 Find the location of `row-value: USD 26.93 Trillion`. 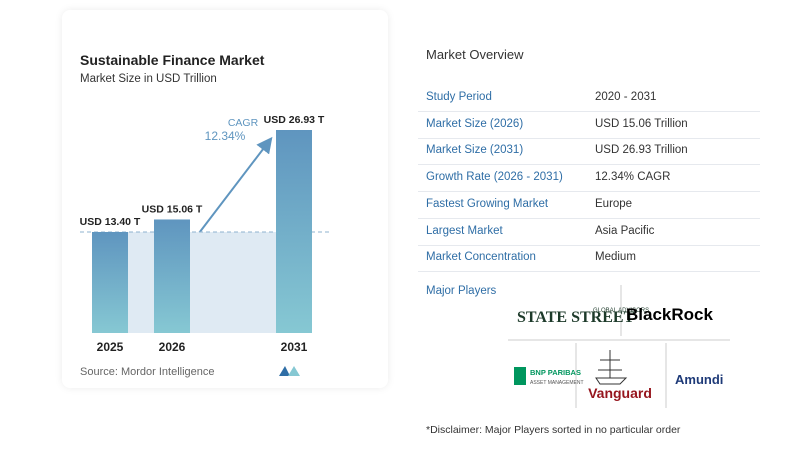

row-value: USD 26.93 Trillion is located at coordinates (641, 150).